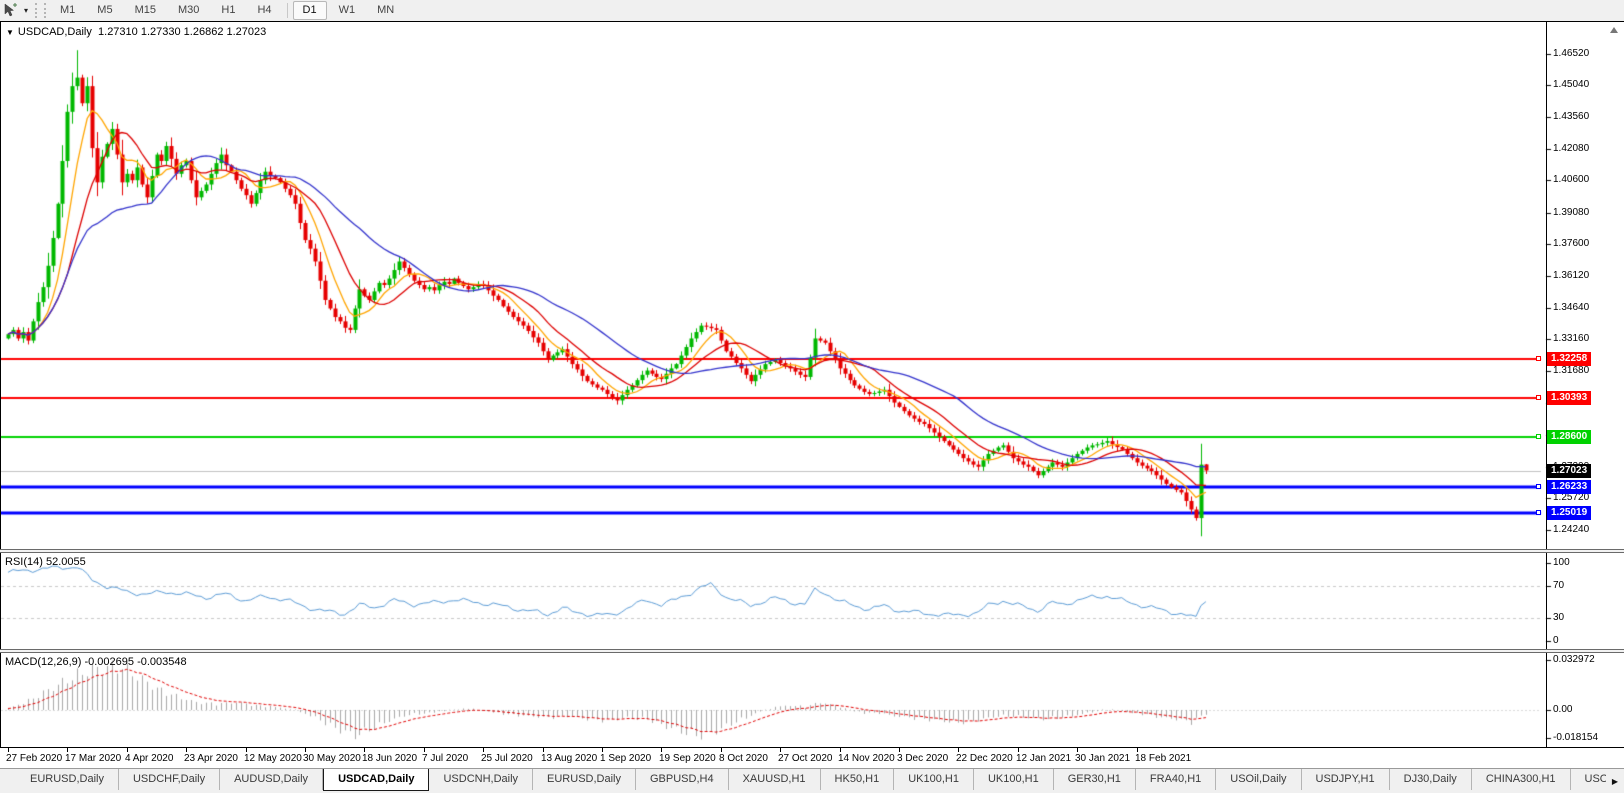 This screenshot has height=793, width=1624. What do you see at coordinates (984, 758) in the screenshot?
I see `date-label: 22 Dec 2020` at bounding box center [984, 758].